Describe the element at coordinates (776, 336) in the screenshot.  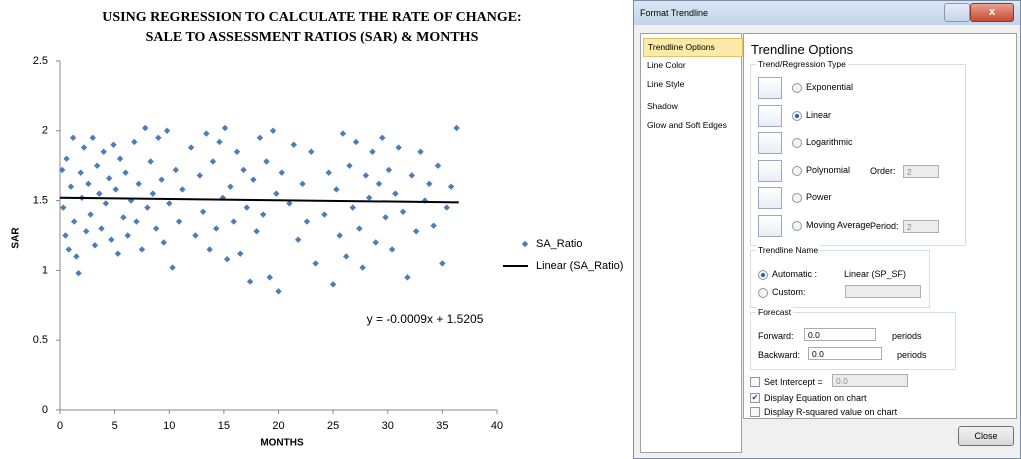
I see `forward-label: Forward:` at that location.